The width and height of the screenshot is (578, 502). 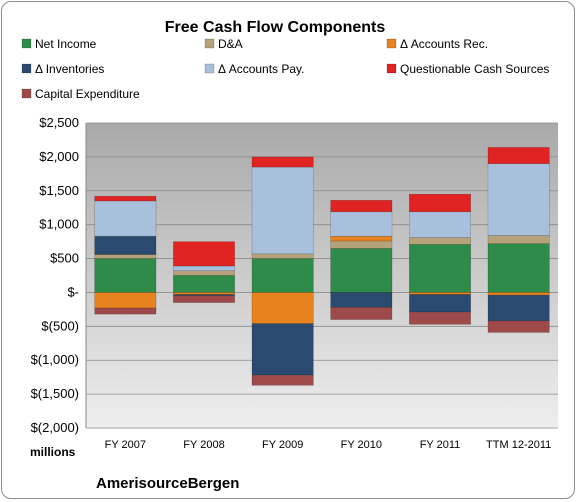 What do you see at coordinates (53, 452) in the screenshot?
I see `unit-label: millions` at bounding box center [53, 452].